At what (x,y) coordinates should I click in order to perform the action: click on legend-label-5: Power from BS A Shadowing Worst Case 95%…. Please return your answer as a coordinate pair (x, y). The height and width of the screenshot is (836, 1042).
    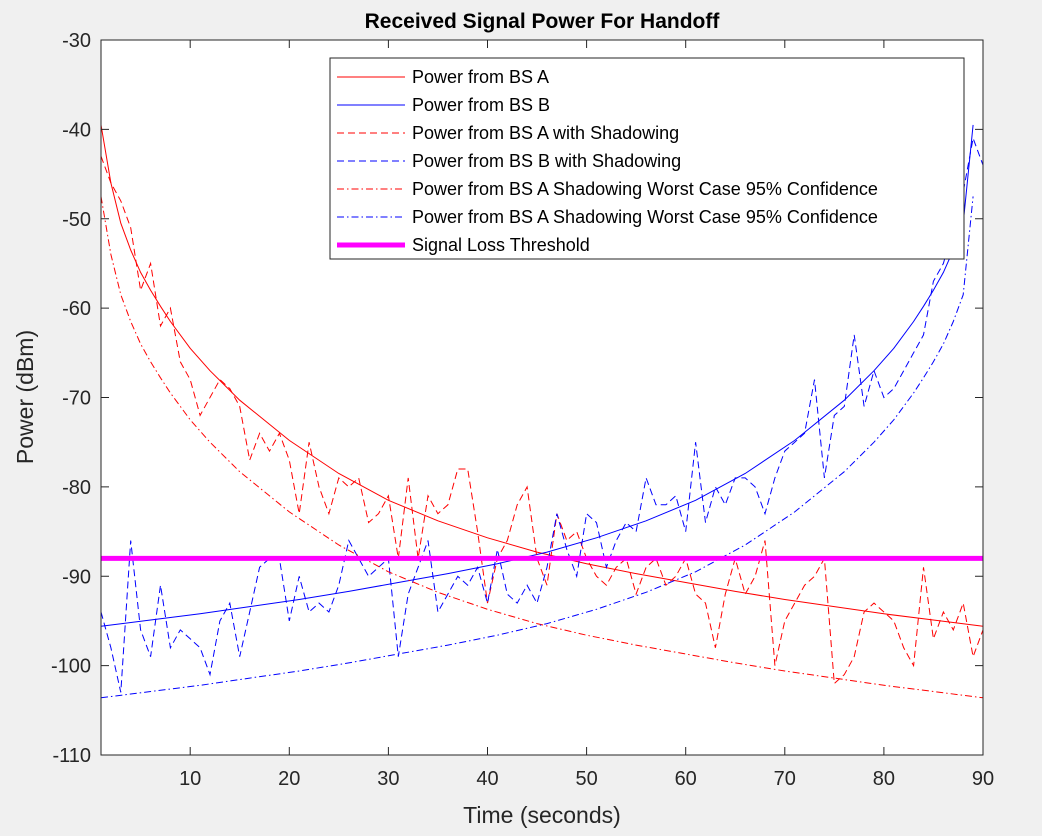
    Looking at the image, I should click on (645, 189).